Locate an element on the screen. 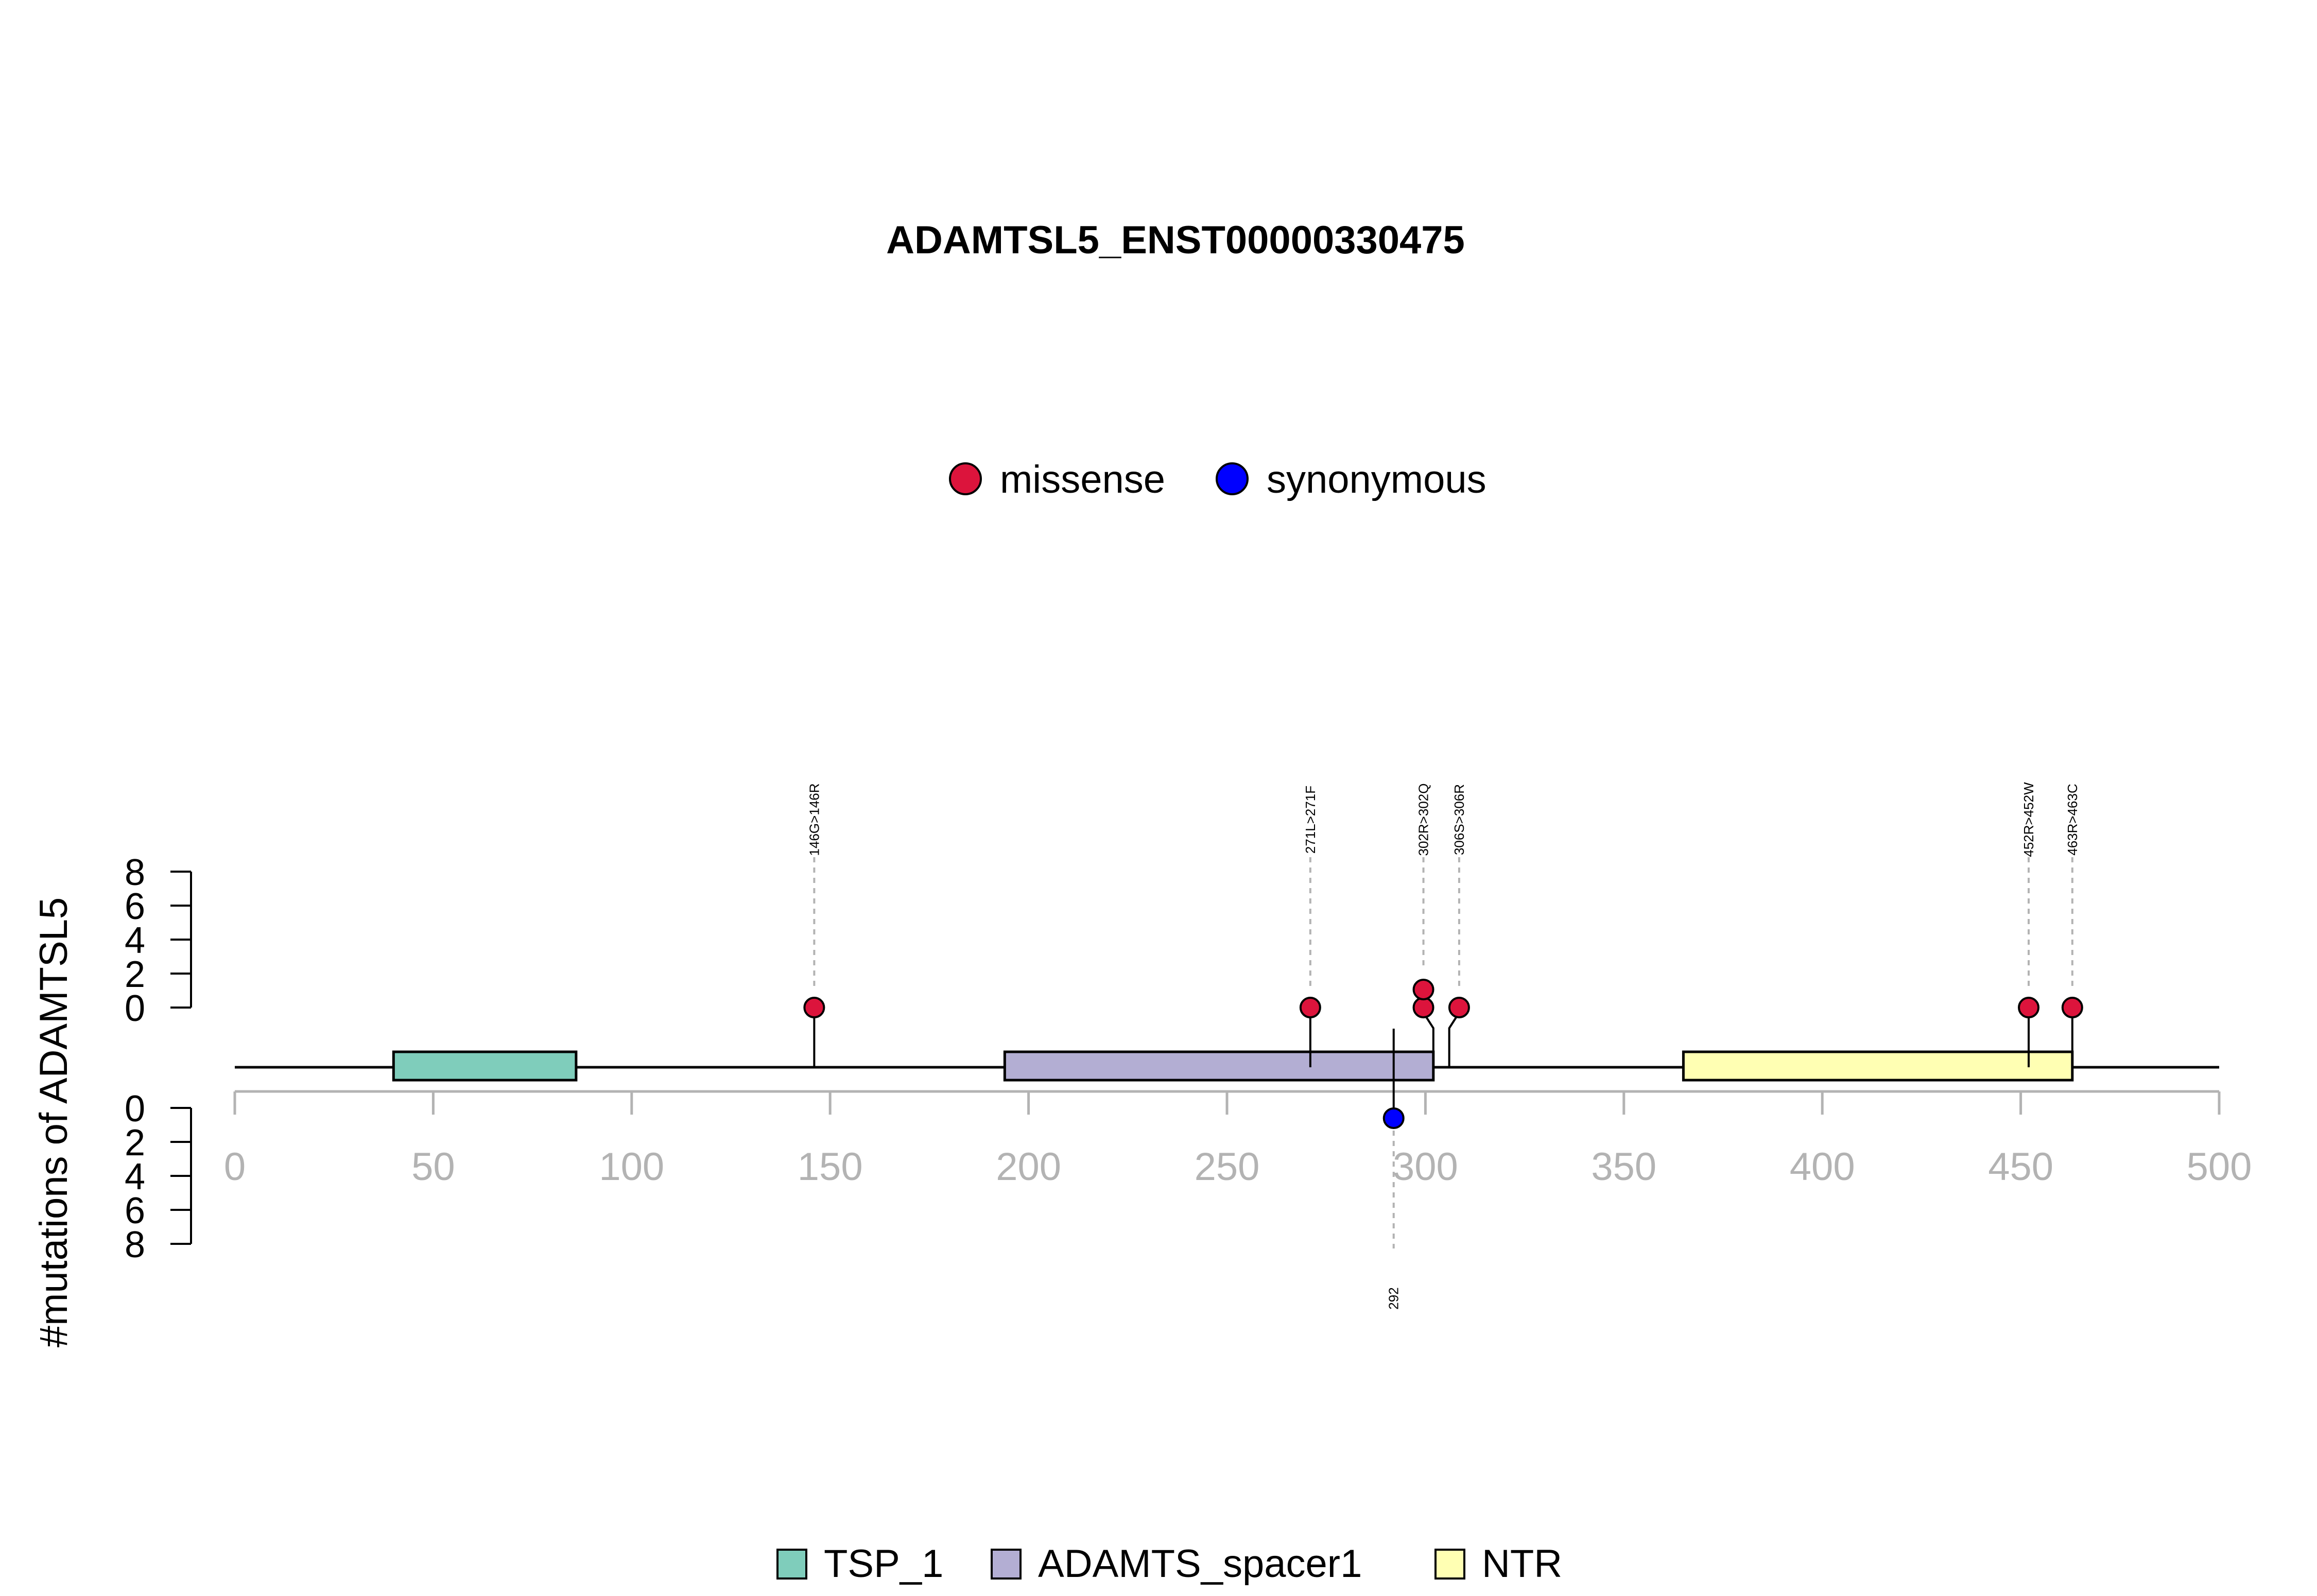  x-tick-label: 100 is located at coordinates (631, 1167).